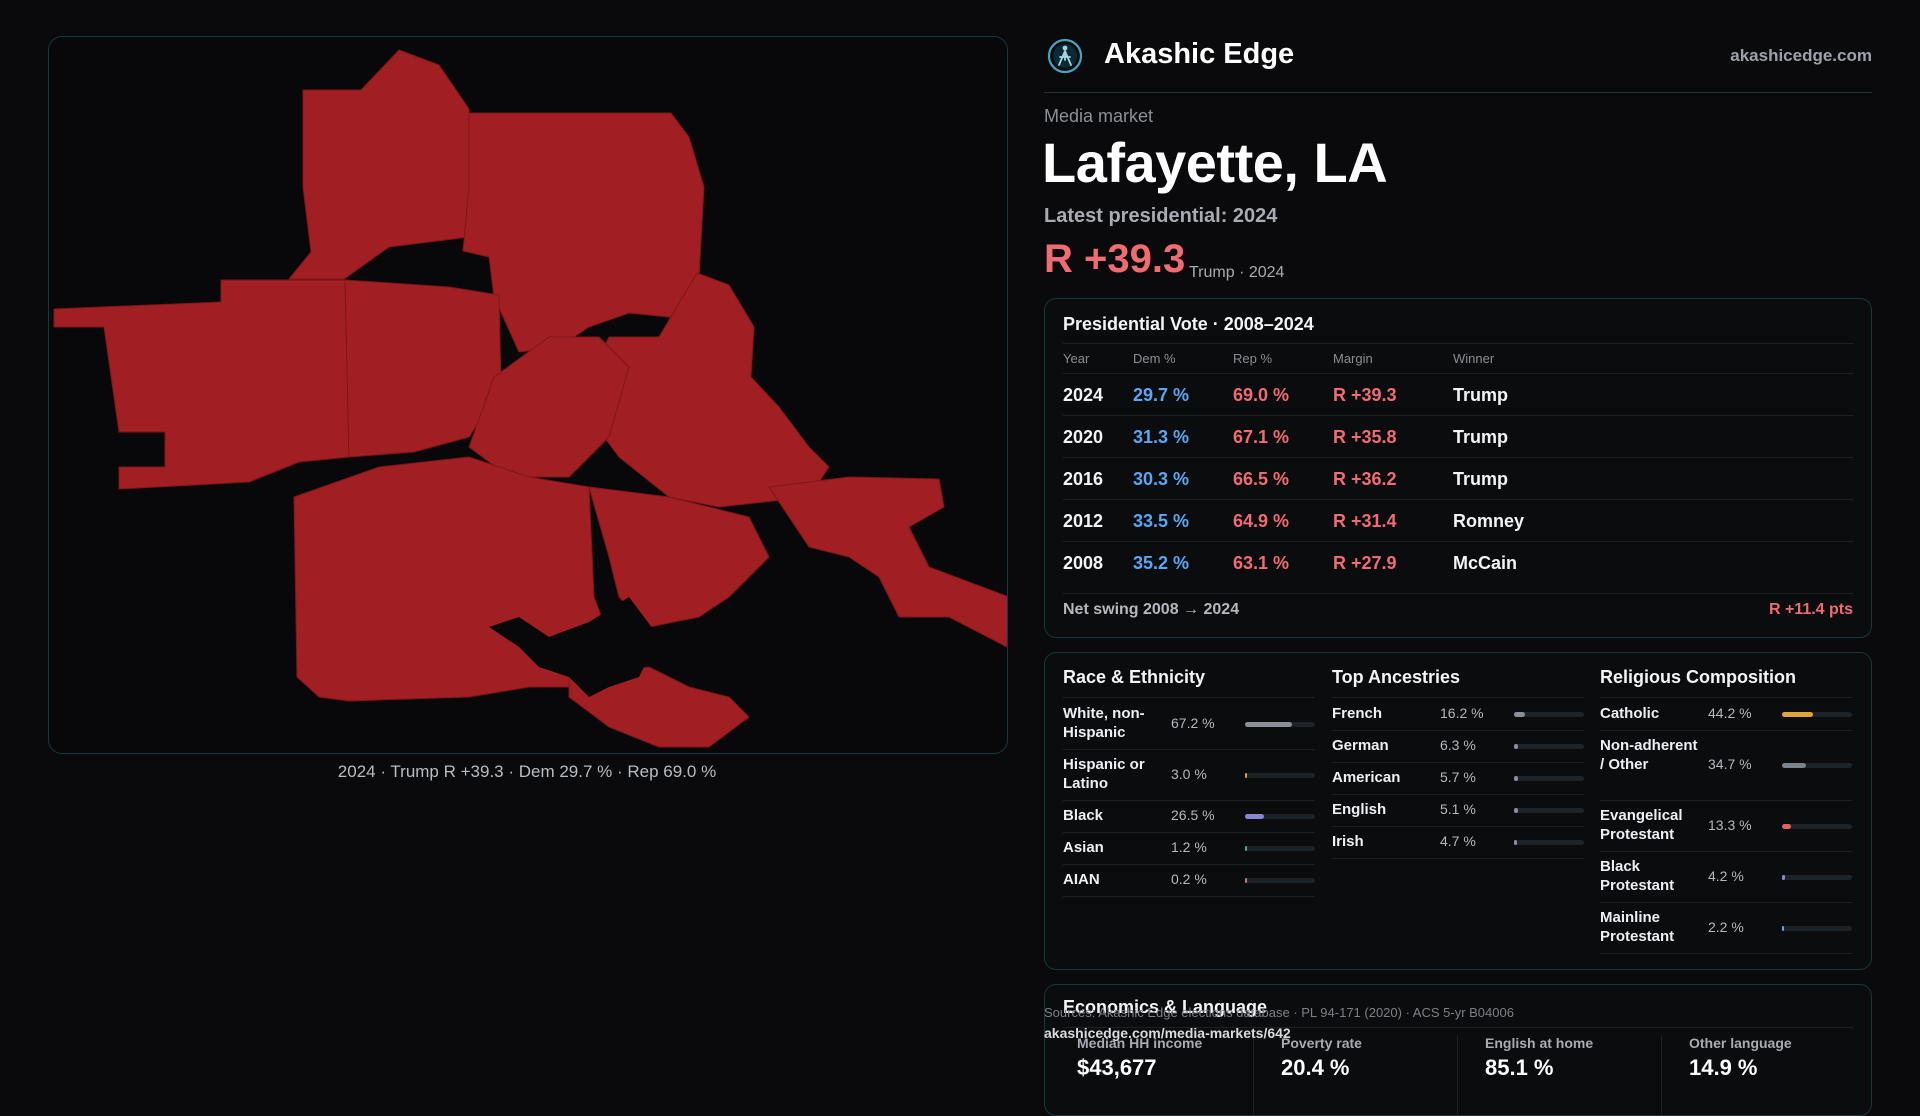 The width and height of the screenshot is (1920, 1116). What do you see at coordinates (1726, 927) in the screenshot?
I see `list-item-value: 2.2 %` at bounding box center [1726, 927].